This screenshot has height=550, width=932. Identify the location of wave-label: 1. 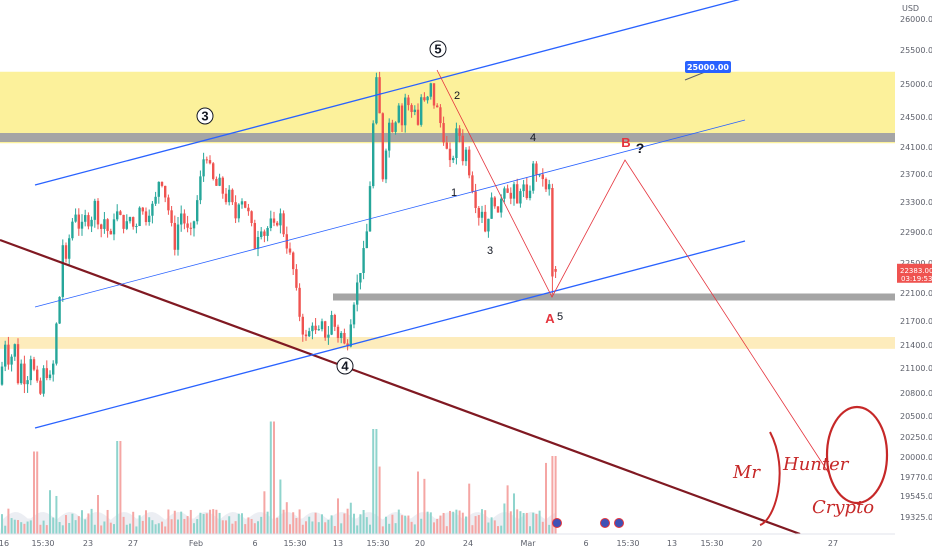
(454, 193).